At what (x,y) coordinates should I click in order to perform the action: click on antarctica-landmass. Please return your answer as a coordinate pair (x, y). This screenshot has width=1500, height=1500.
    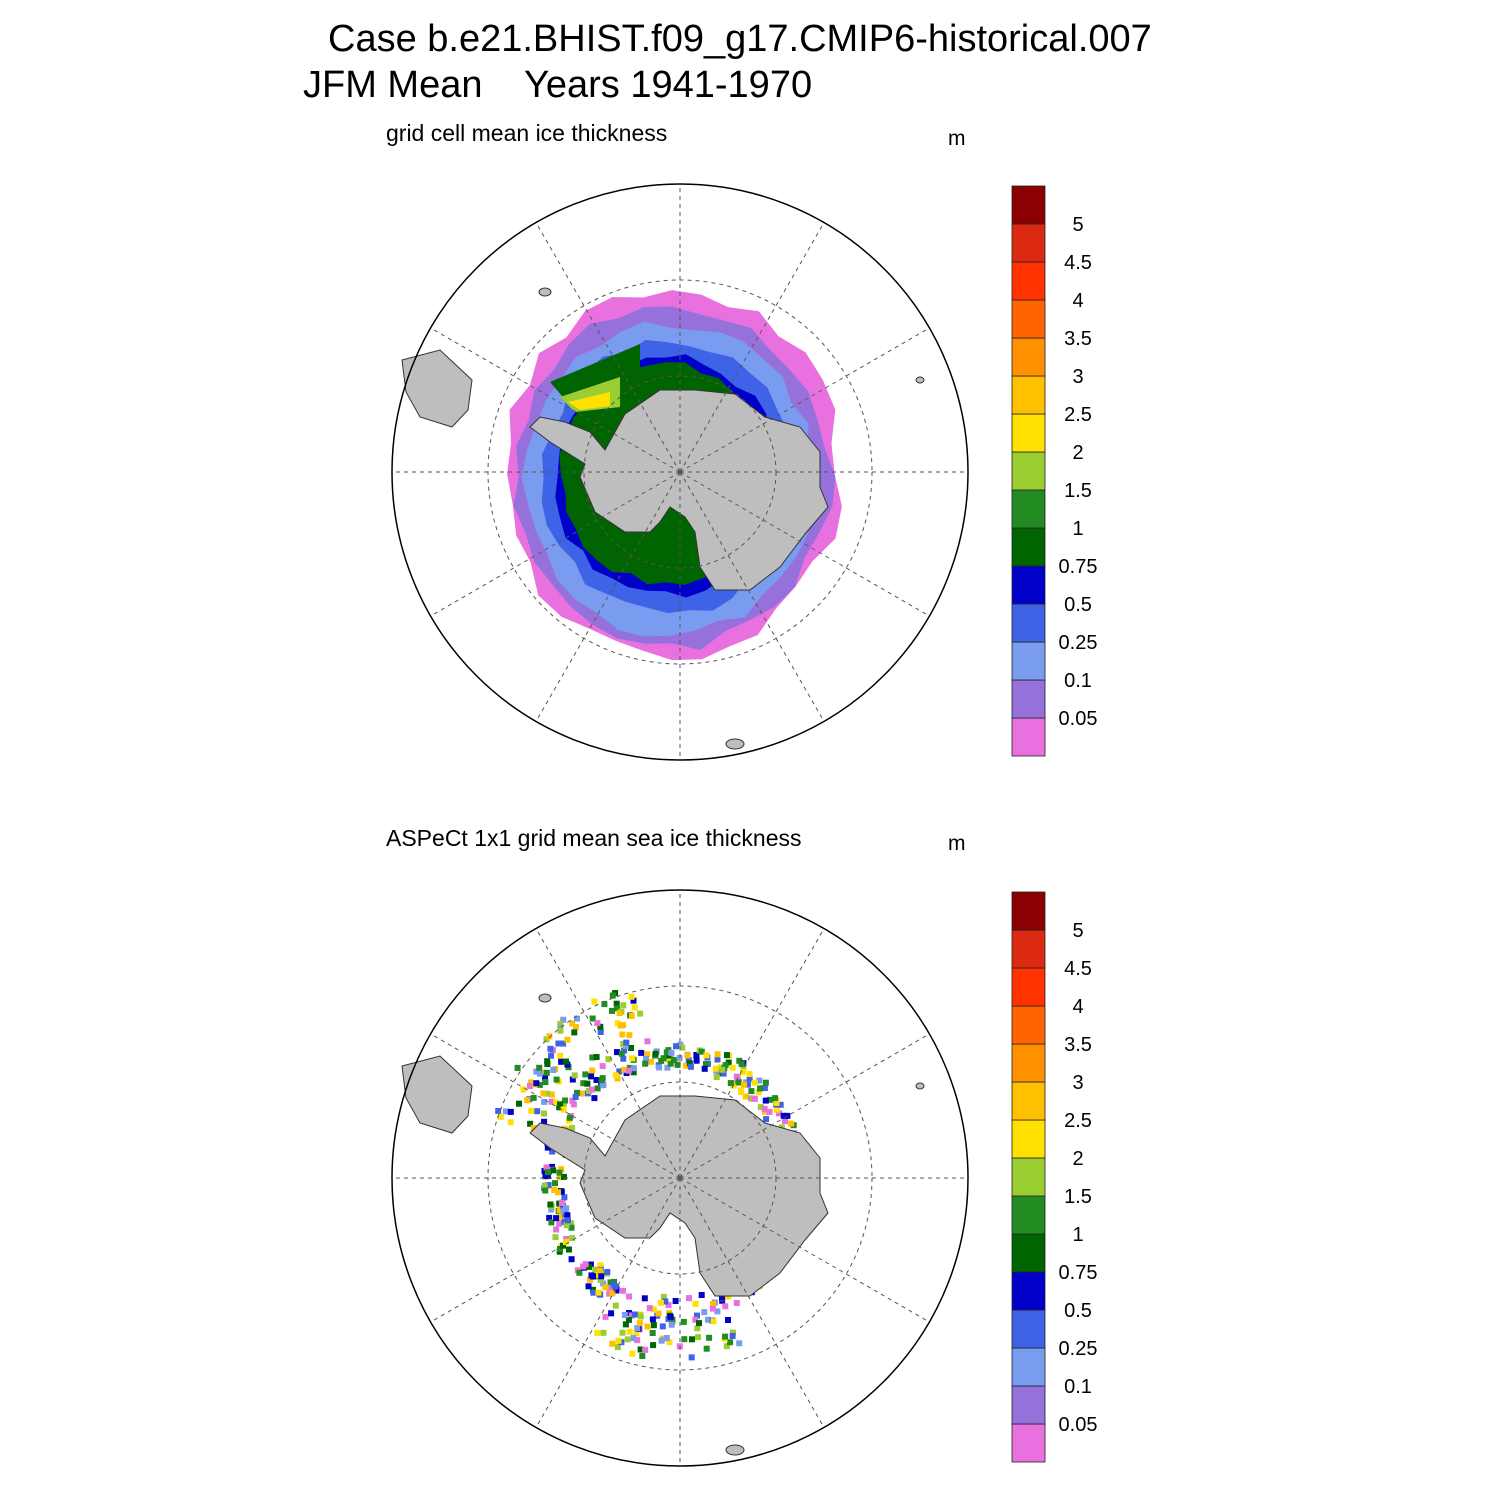
    Looking at the image, I should click on (679, 490).